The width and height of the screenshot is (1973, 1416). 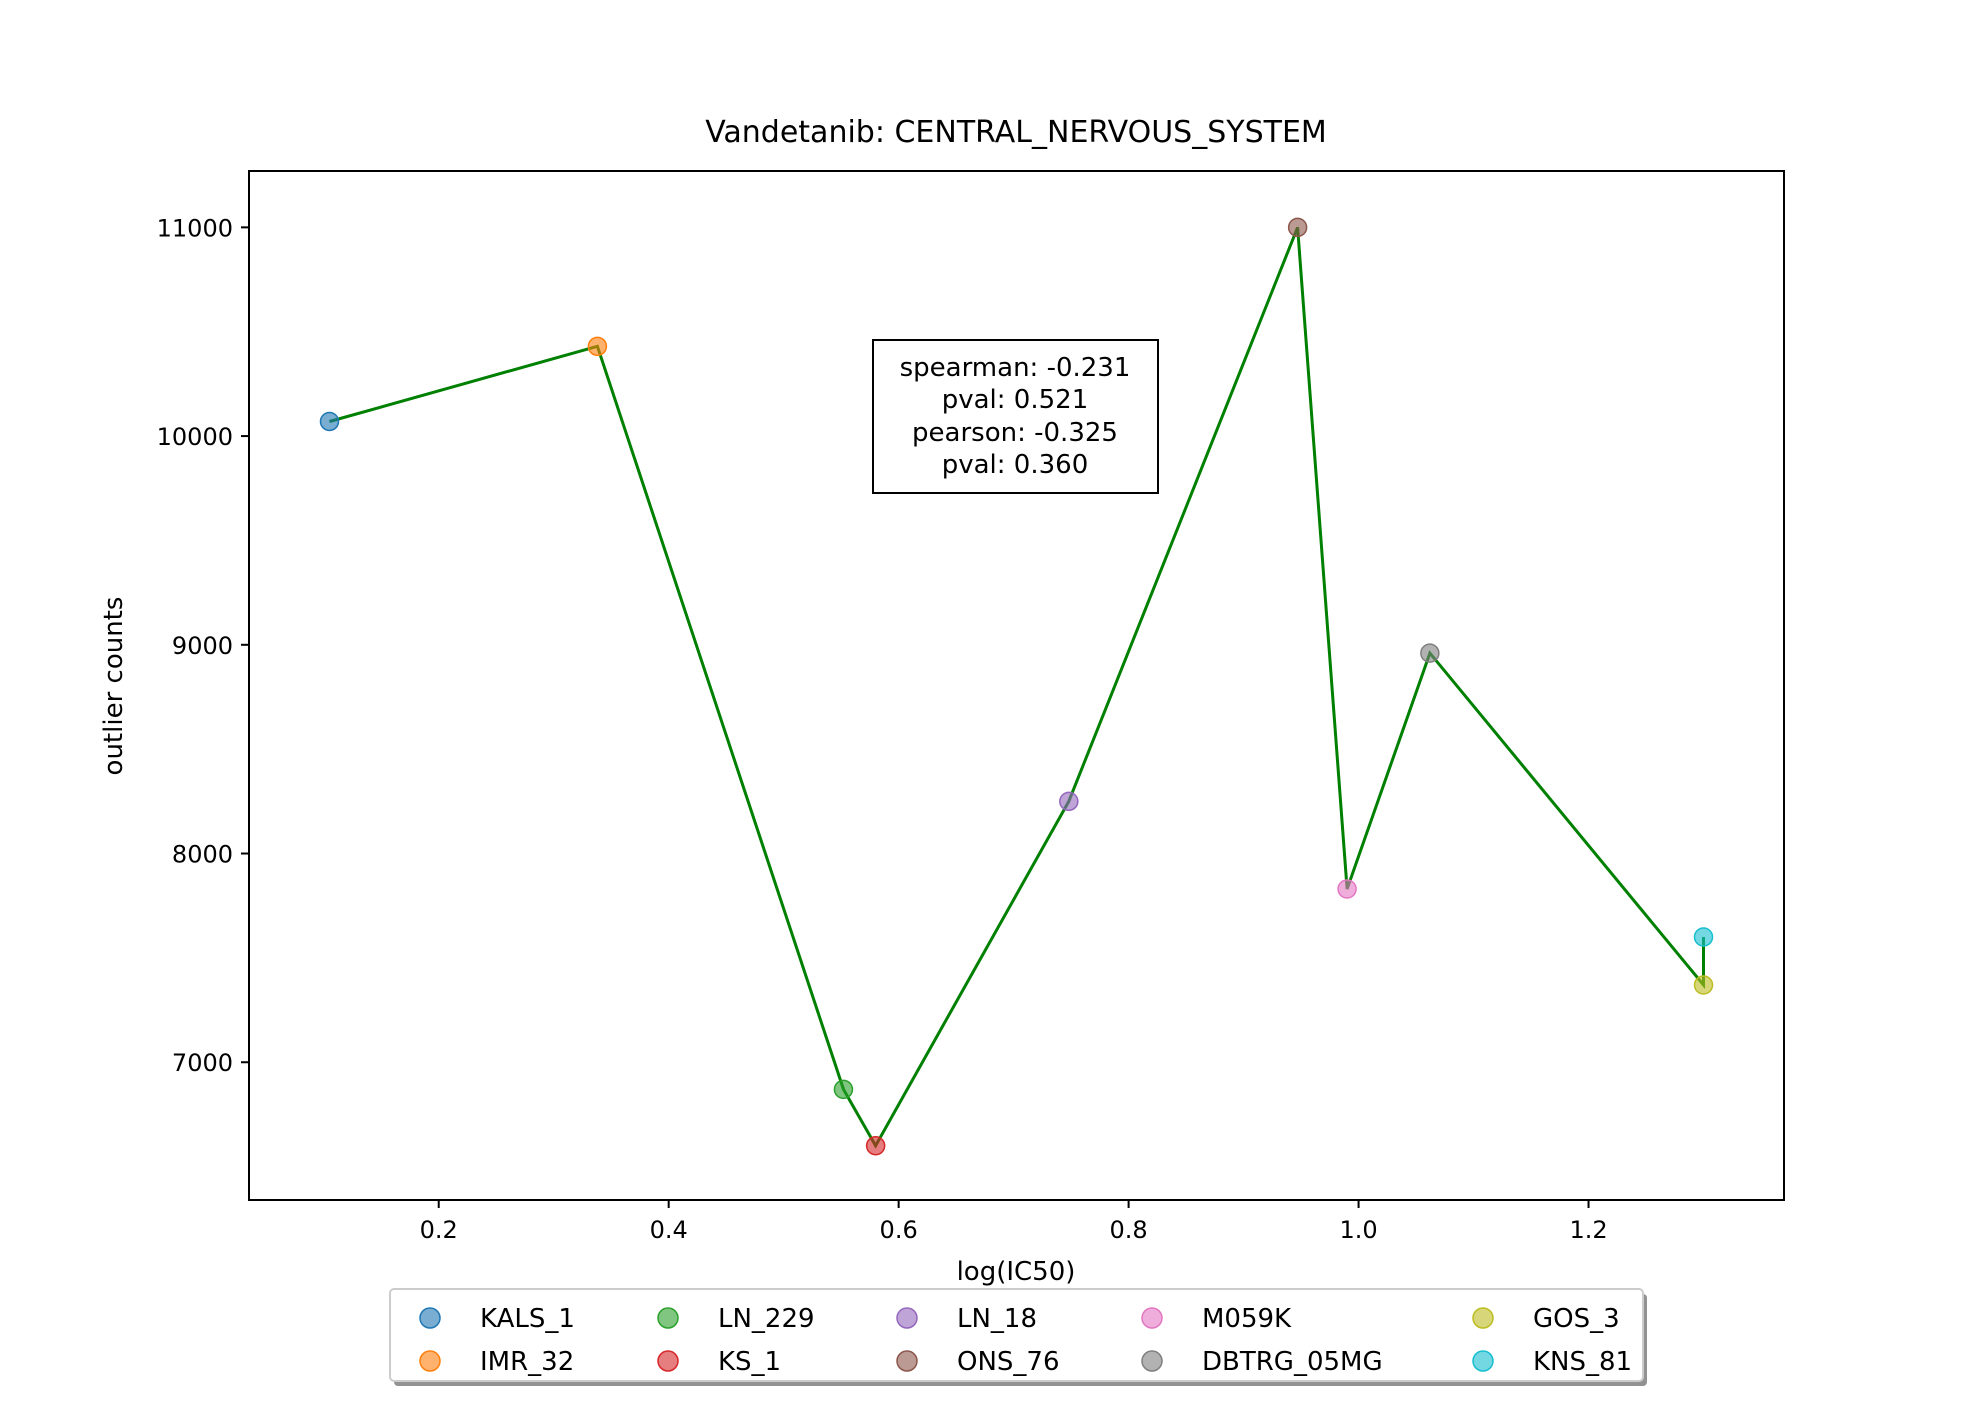 I want to click on y-axis-label: outlier counts, so click(x=114, y=686).